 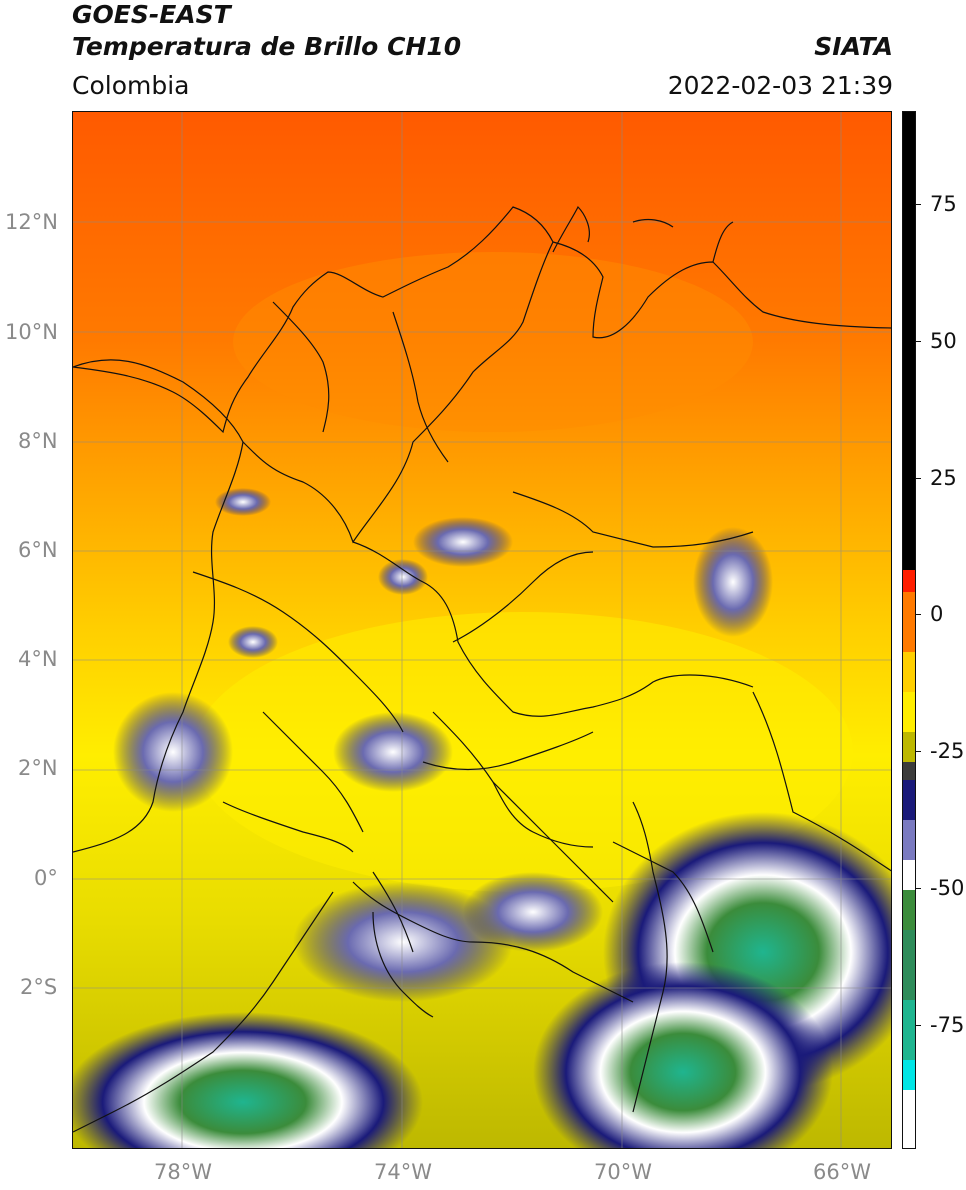 I want to click on colorbar, so click(x=909, y=630).